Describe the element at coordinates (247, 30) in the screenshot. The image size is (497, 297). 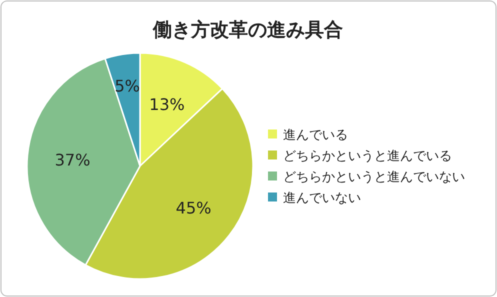
I see `chart-title: 働き方改革の進み具合` at that location.